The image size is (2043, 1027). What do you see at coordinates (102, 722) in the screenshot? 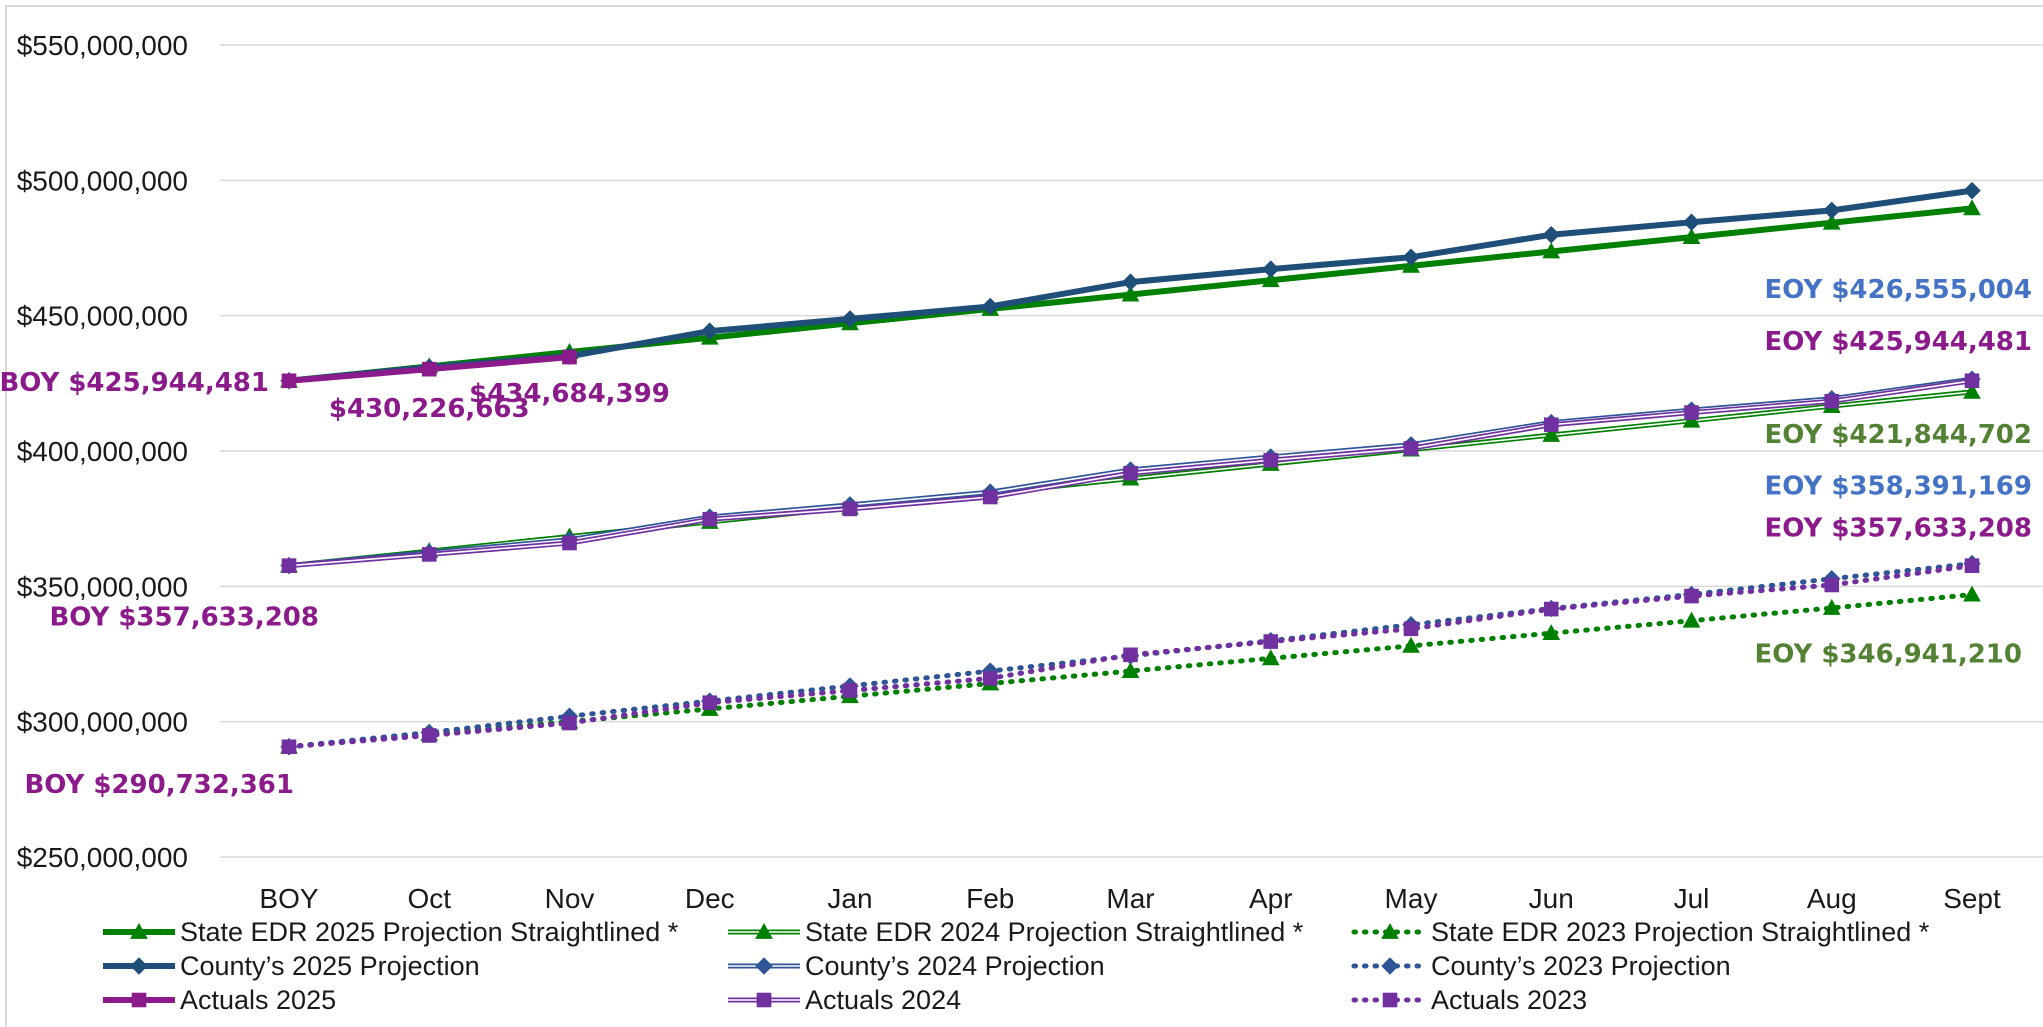
I see `y-tick-label: $300,000,000` at bounding box center [102, 722].